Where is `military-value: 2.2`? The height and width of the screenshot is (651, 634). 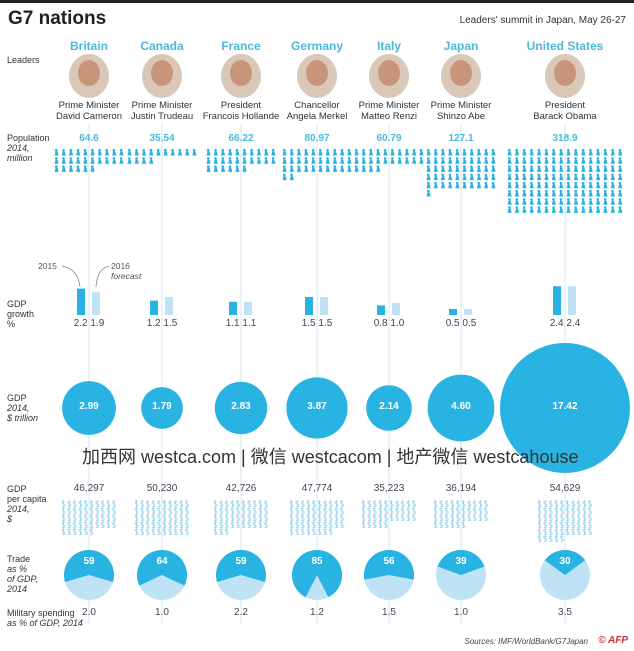 military-value: 2.2 is located at coordinates (241, 612).